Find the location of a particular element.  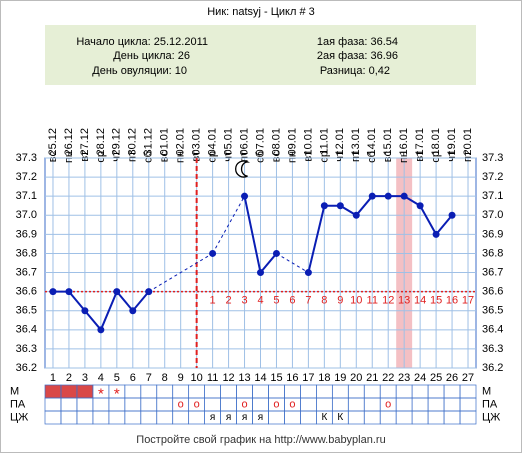

y-tick-label-right: 36.8 is located at coordinates (492, 253).